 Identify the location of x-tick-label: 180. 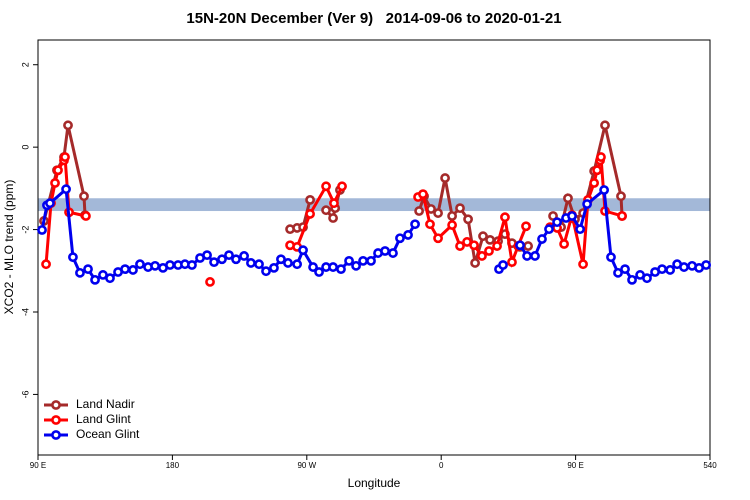
(173, 465).